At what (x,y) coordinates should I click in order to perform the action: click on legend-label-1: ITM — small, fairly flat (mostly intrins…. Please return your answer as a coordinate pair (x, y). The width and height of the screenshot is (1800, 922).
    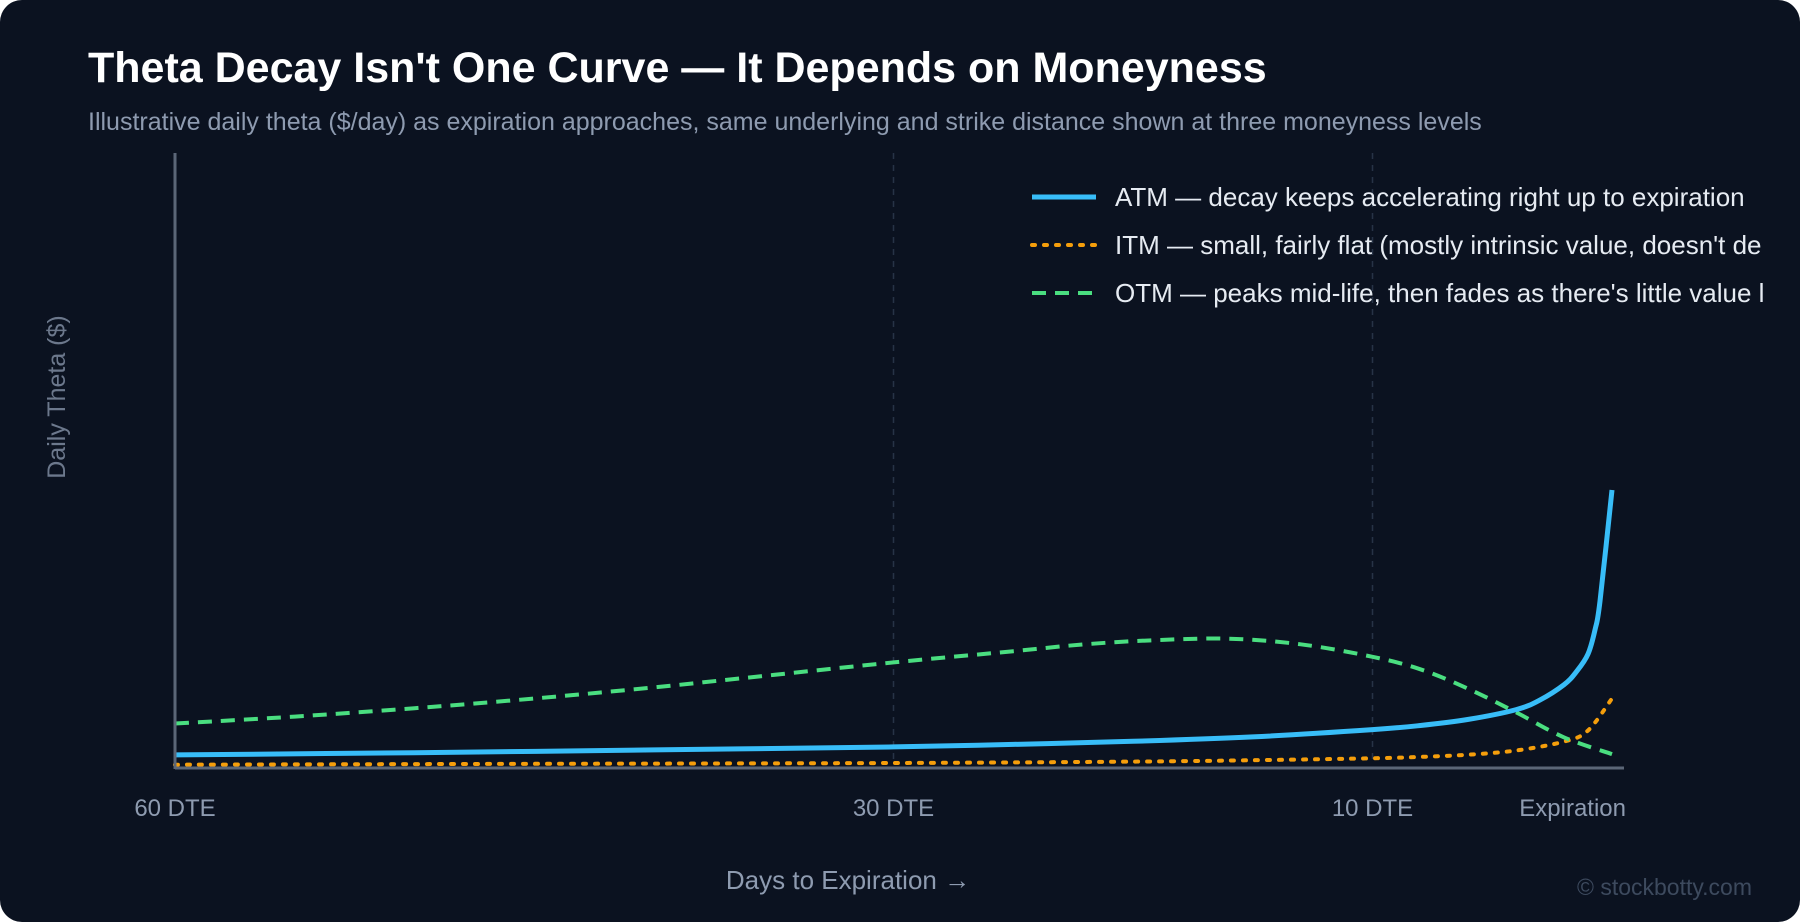
    Looking at the image, I should click on (1438, 245).